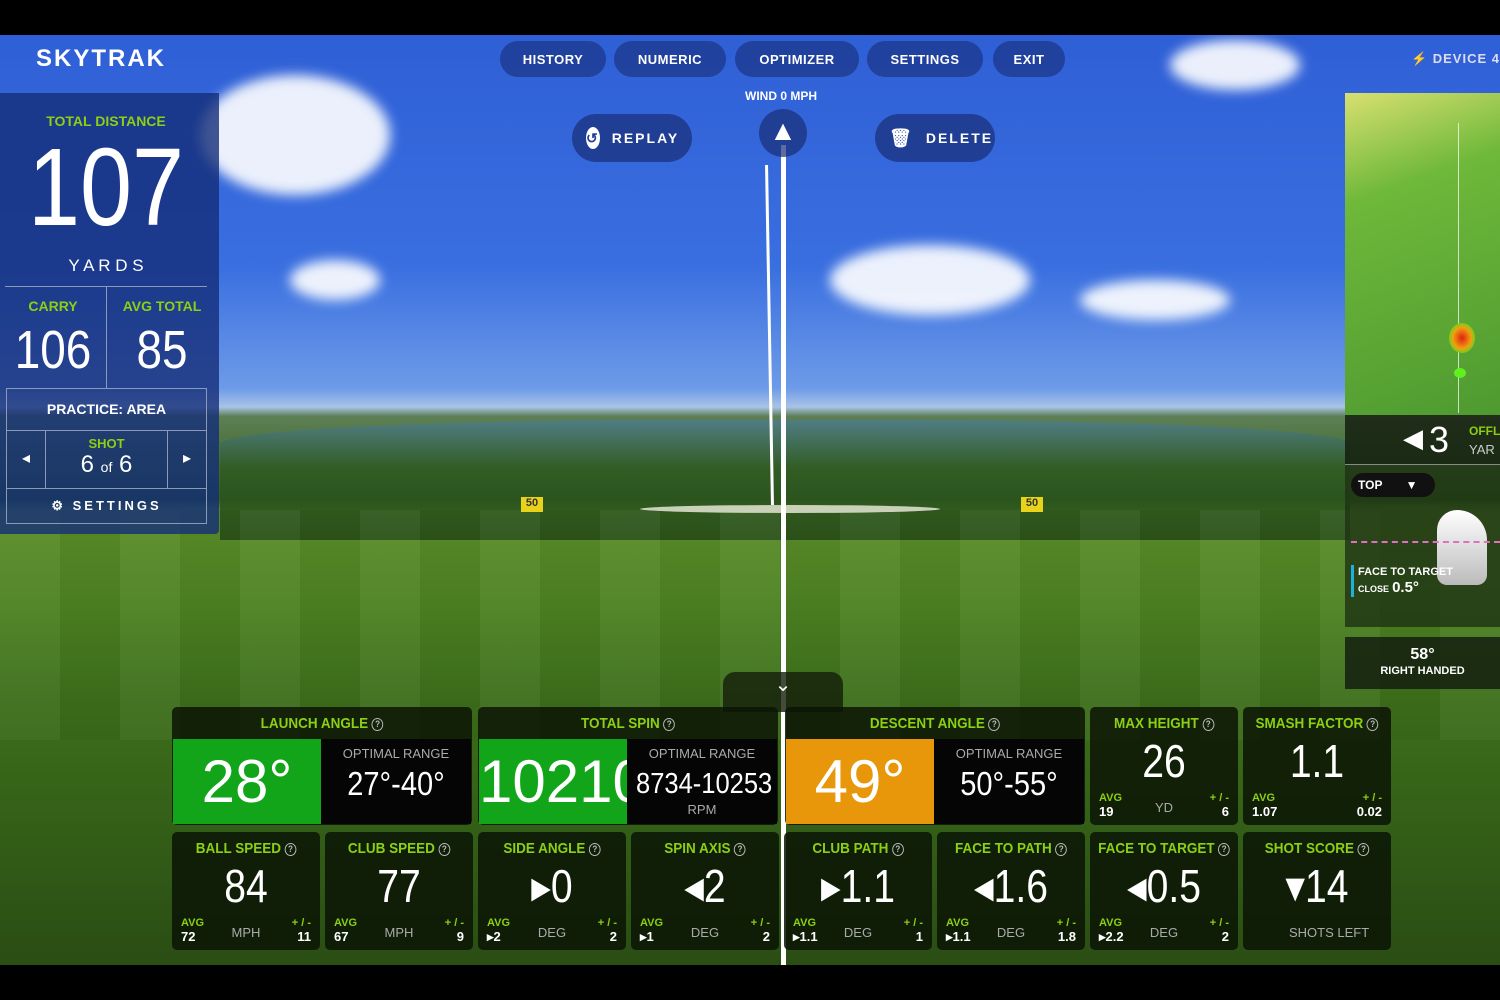  Describe the element at coordinates (106, 467) in the screenshot. I see `shot-of: of` at that location.